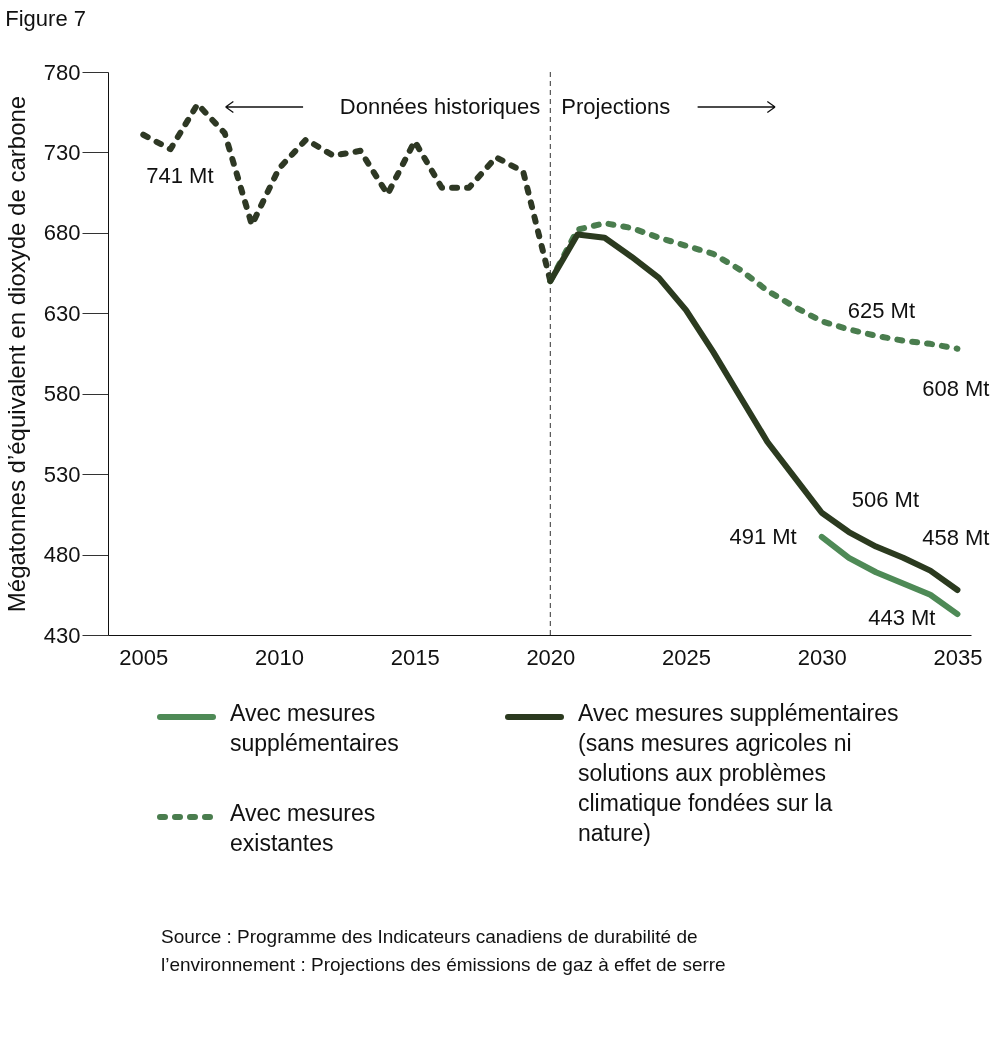 This screenshot has height=1050, width=1000. Describe the element at coordinates (885, 499) in the screenshot. I see `annotation: 506 Mt` at that location.